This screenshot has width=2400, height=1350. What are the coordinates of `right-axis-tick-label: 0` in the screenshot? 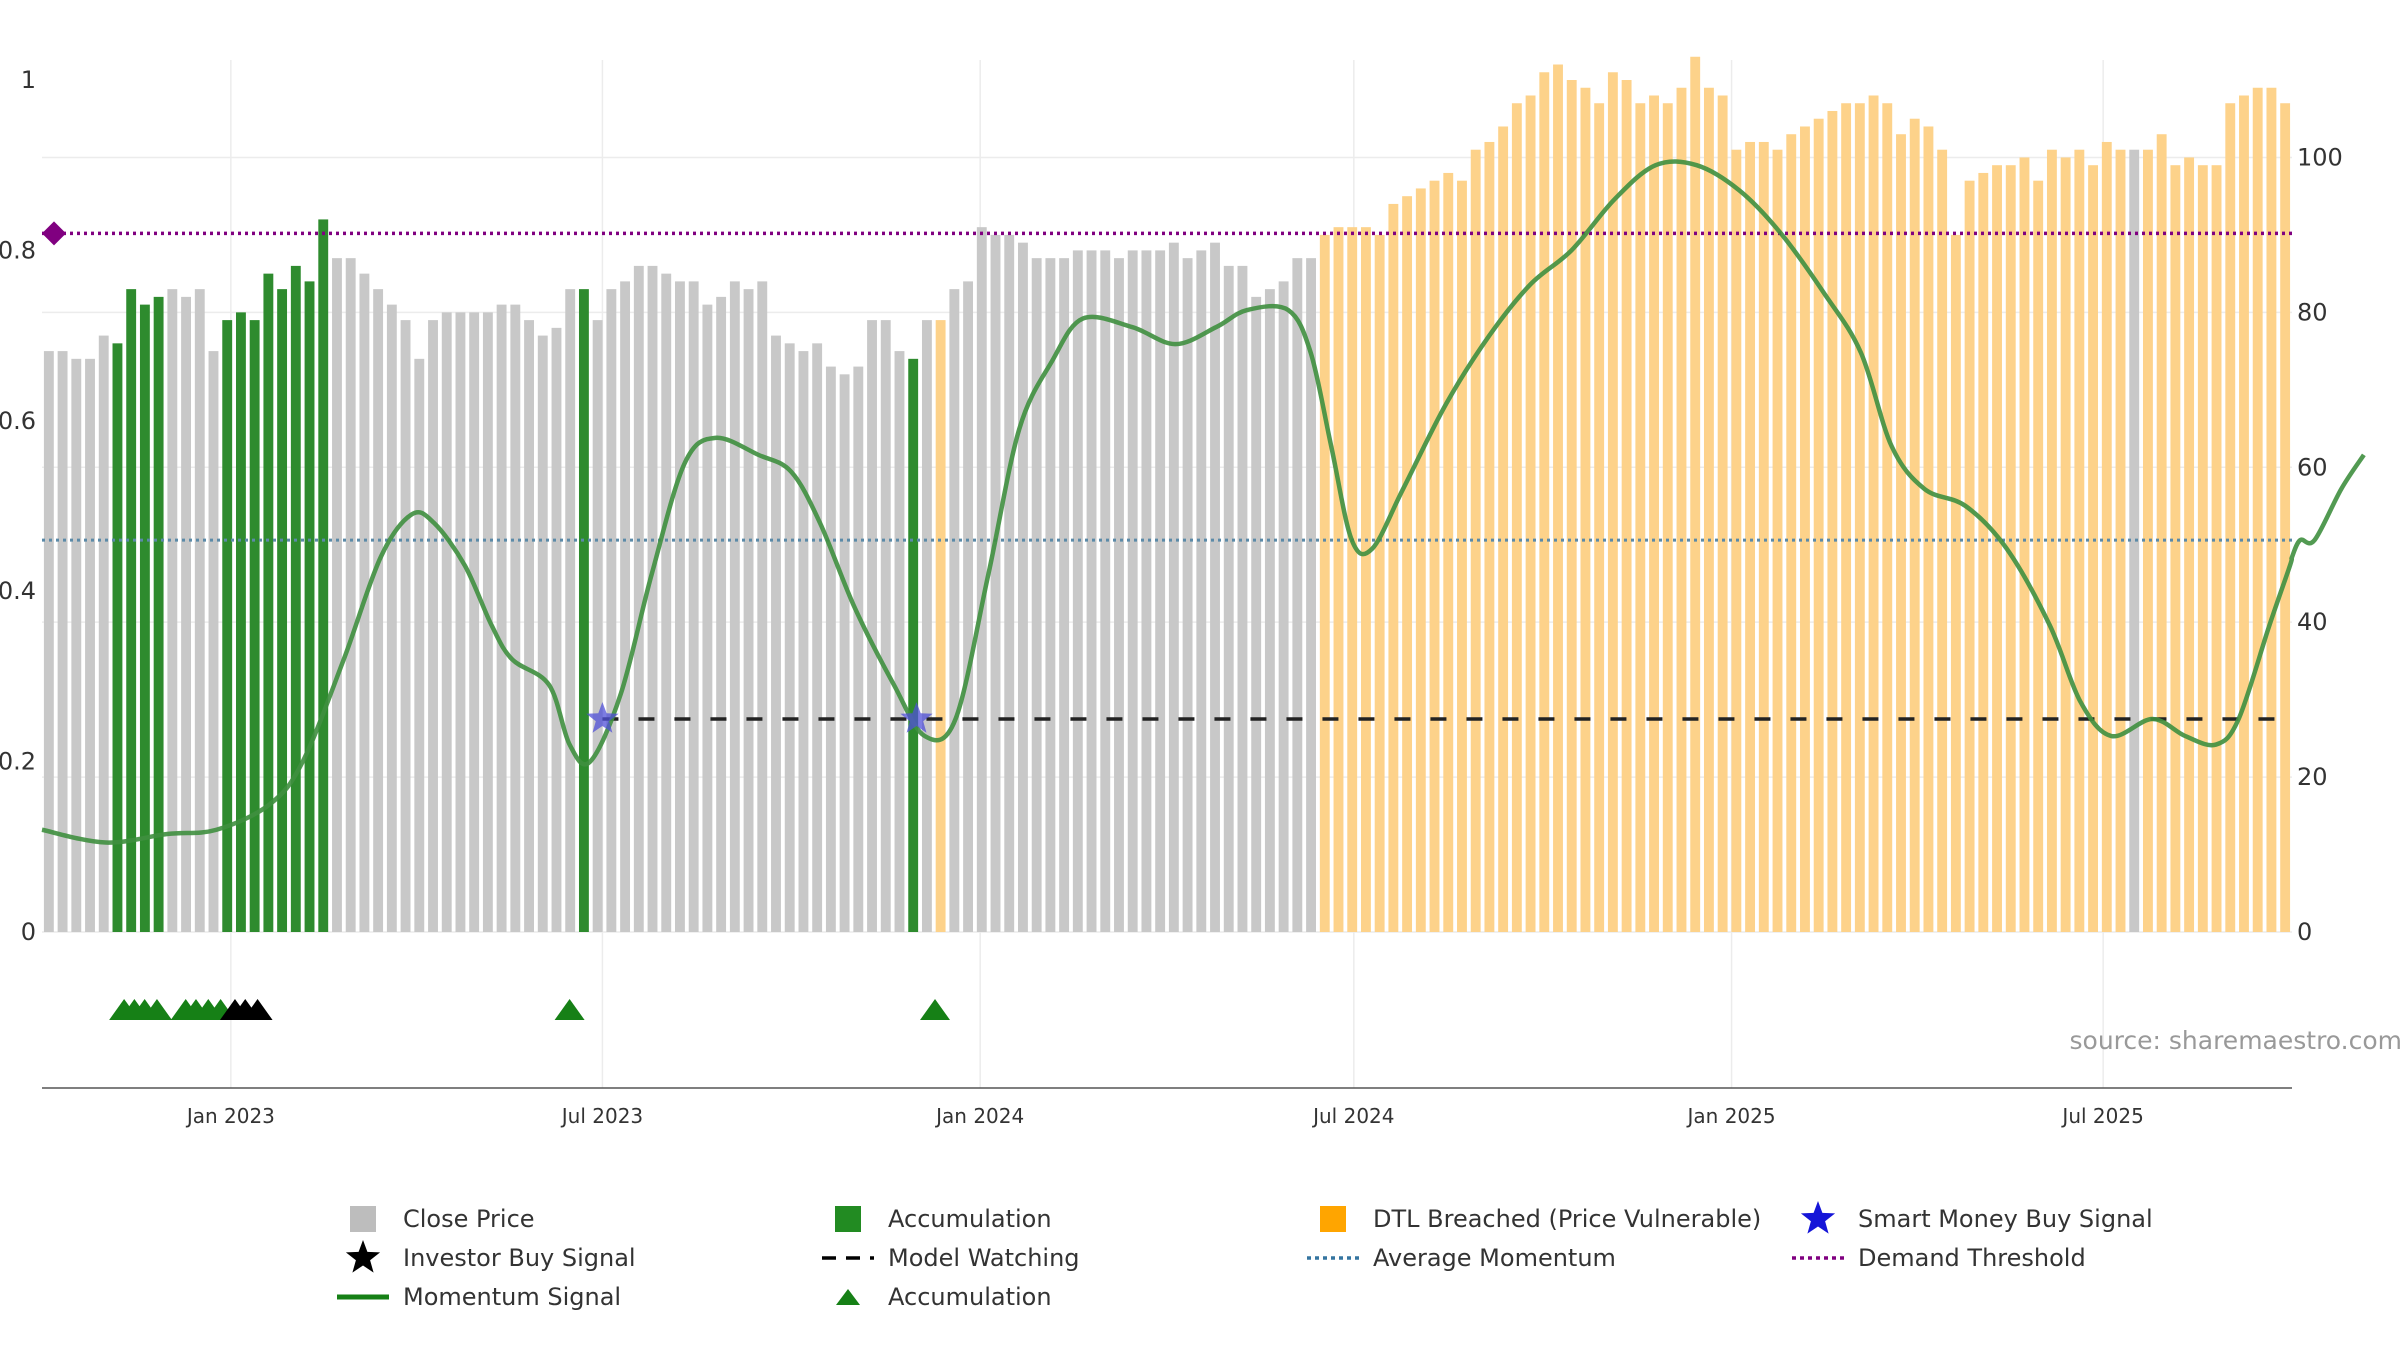 It's located at (2304, 932).